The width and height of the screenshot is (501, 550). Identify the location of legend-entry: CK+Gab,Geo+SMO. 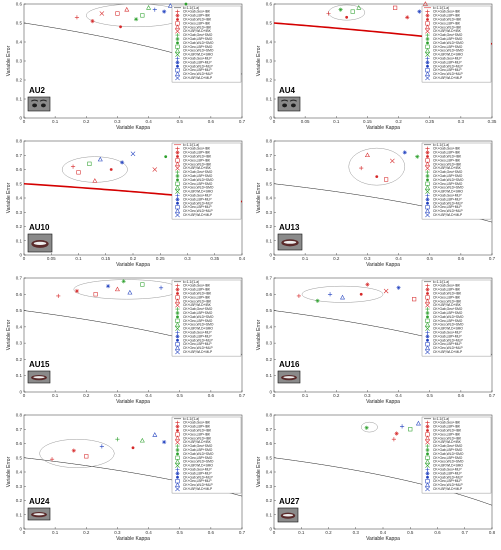
(198, 172).